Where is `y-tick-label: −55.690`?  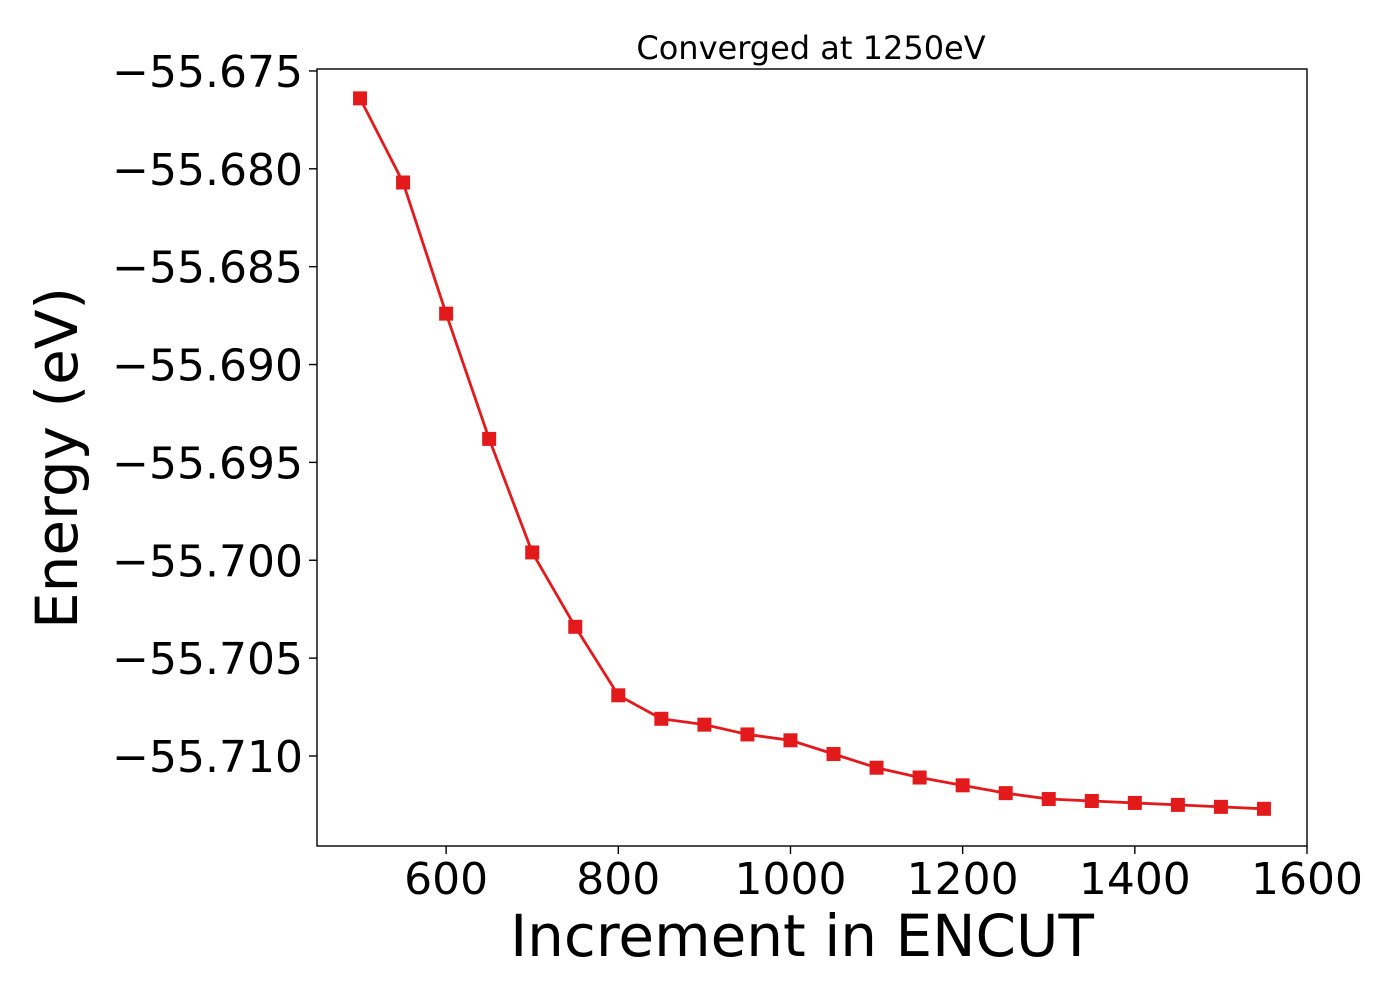
y-tick-label: −55.690 is located at coordinates (207, 366).